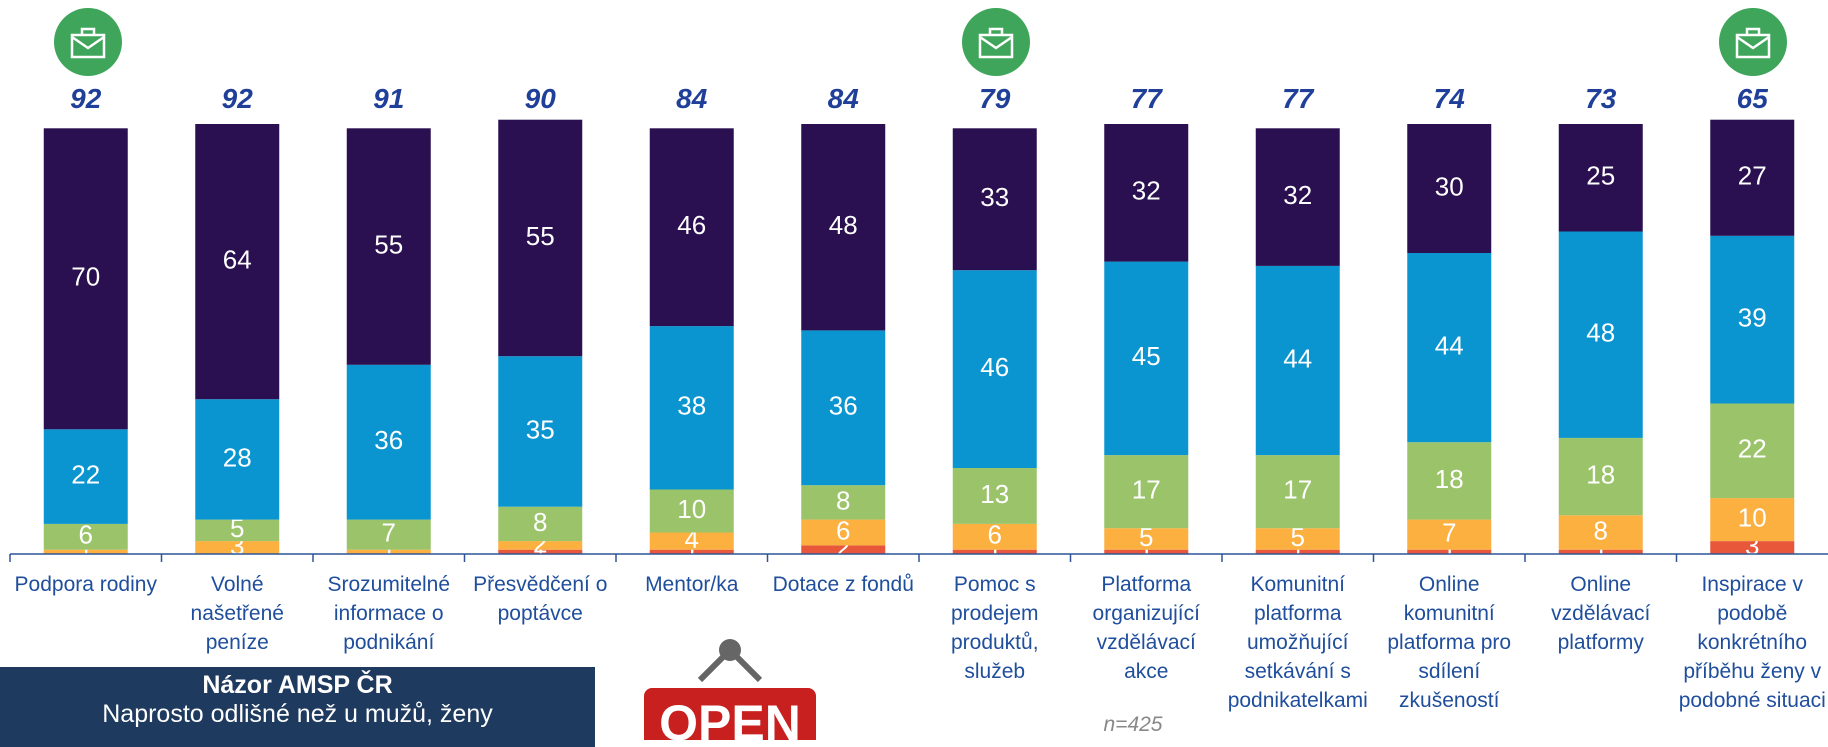  Describe the element at coordinates (297, 714) in the screenshot. I see `box-text: Naprosto odlišné než u mužů, ženy` at that location.